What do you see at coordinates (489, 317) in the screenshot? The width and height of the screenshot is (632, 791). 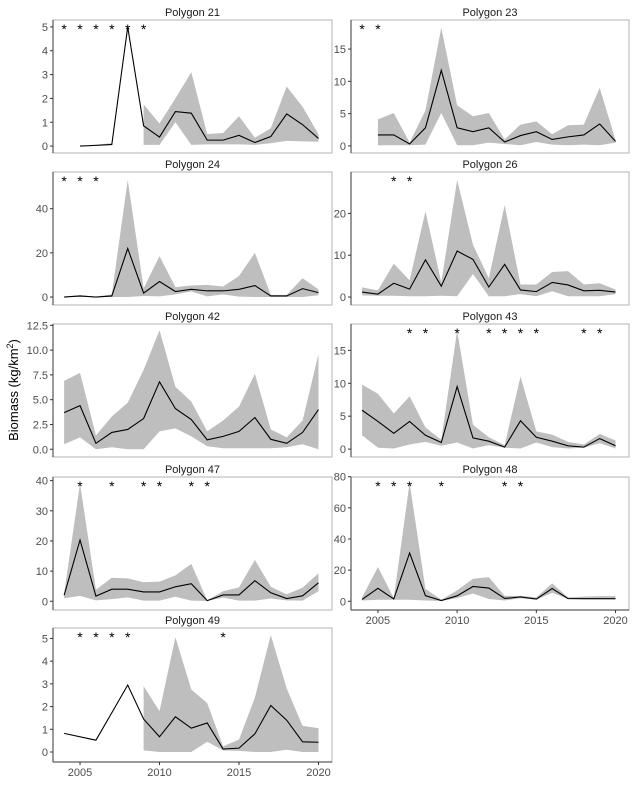 I see `panel-title: Polygon 43` at bounding box center [489, 317].